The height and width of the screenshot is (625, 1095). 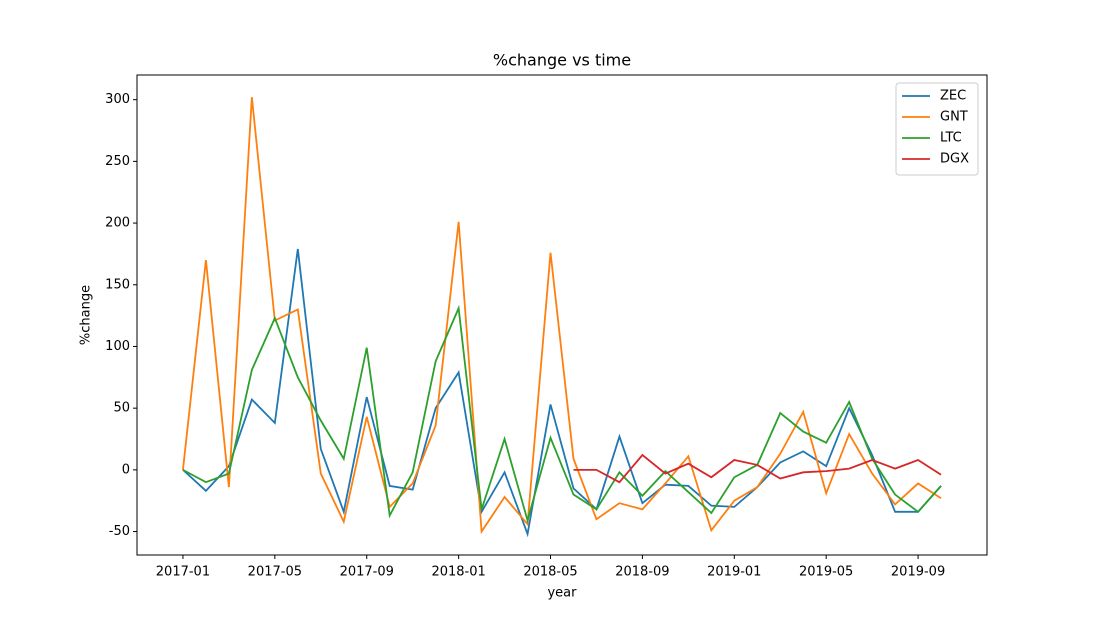 What do you see at coordinates (562, 593) in the screenshot?
I see `x-axis-label: year` at bounding box center [562, 593].